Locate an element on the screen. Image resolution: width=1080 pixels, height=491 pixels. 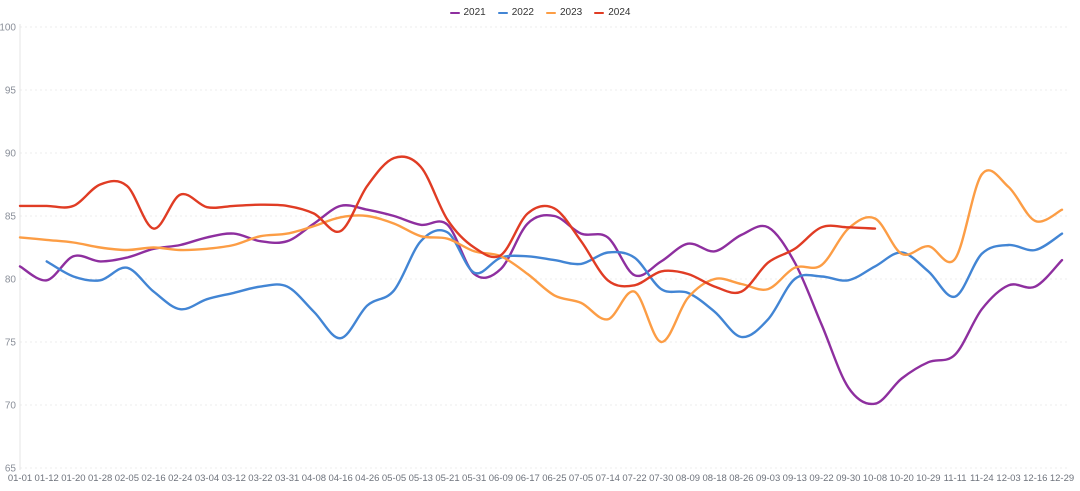
x-axis-tick-label: 03-12 is located at coordinates (234, 478).